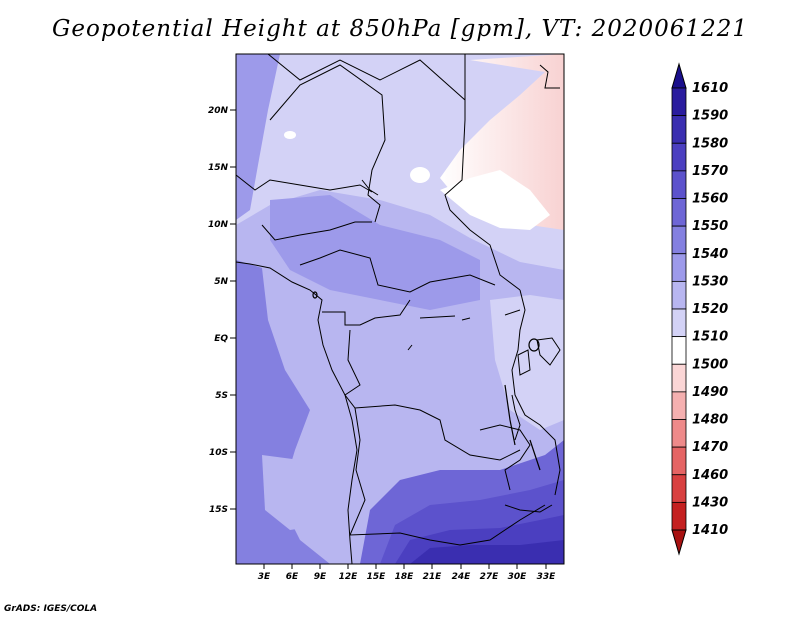  What do you see at coordinates (527, 362) in the screenshot?
I see `field-east-pale` at bounding box center [527, 362].